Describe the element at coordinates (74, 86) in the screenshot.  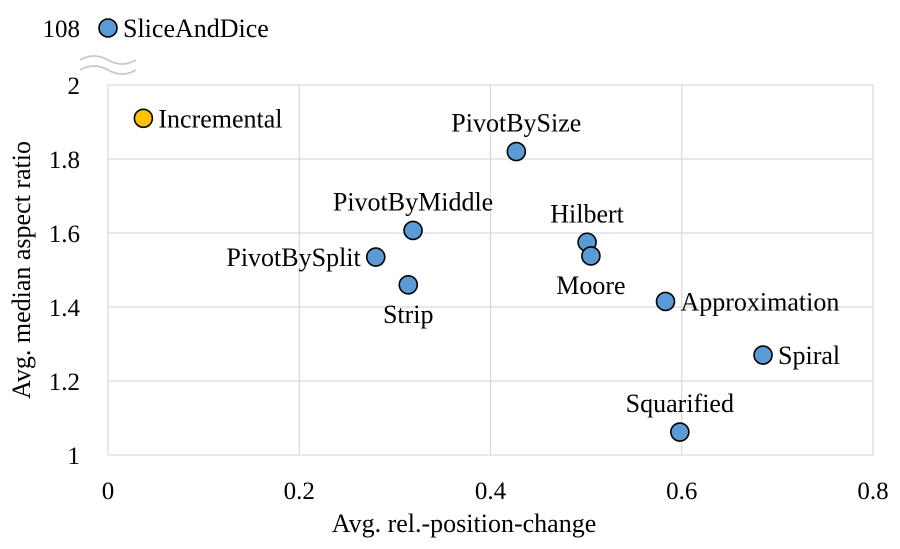
I see `y-tick-label: 2` at that location.